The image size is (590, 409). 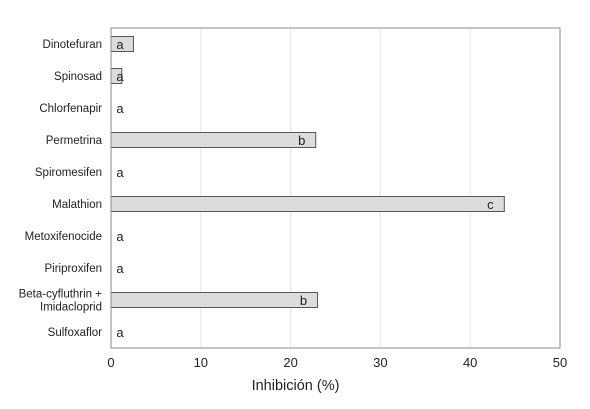 I want to click on category-label: Beta-cyfluthrin + Imidacloprid, so click(x=61, y=301).